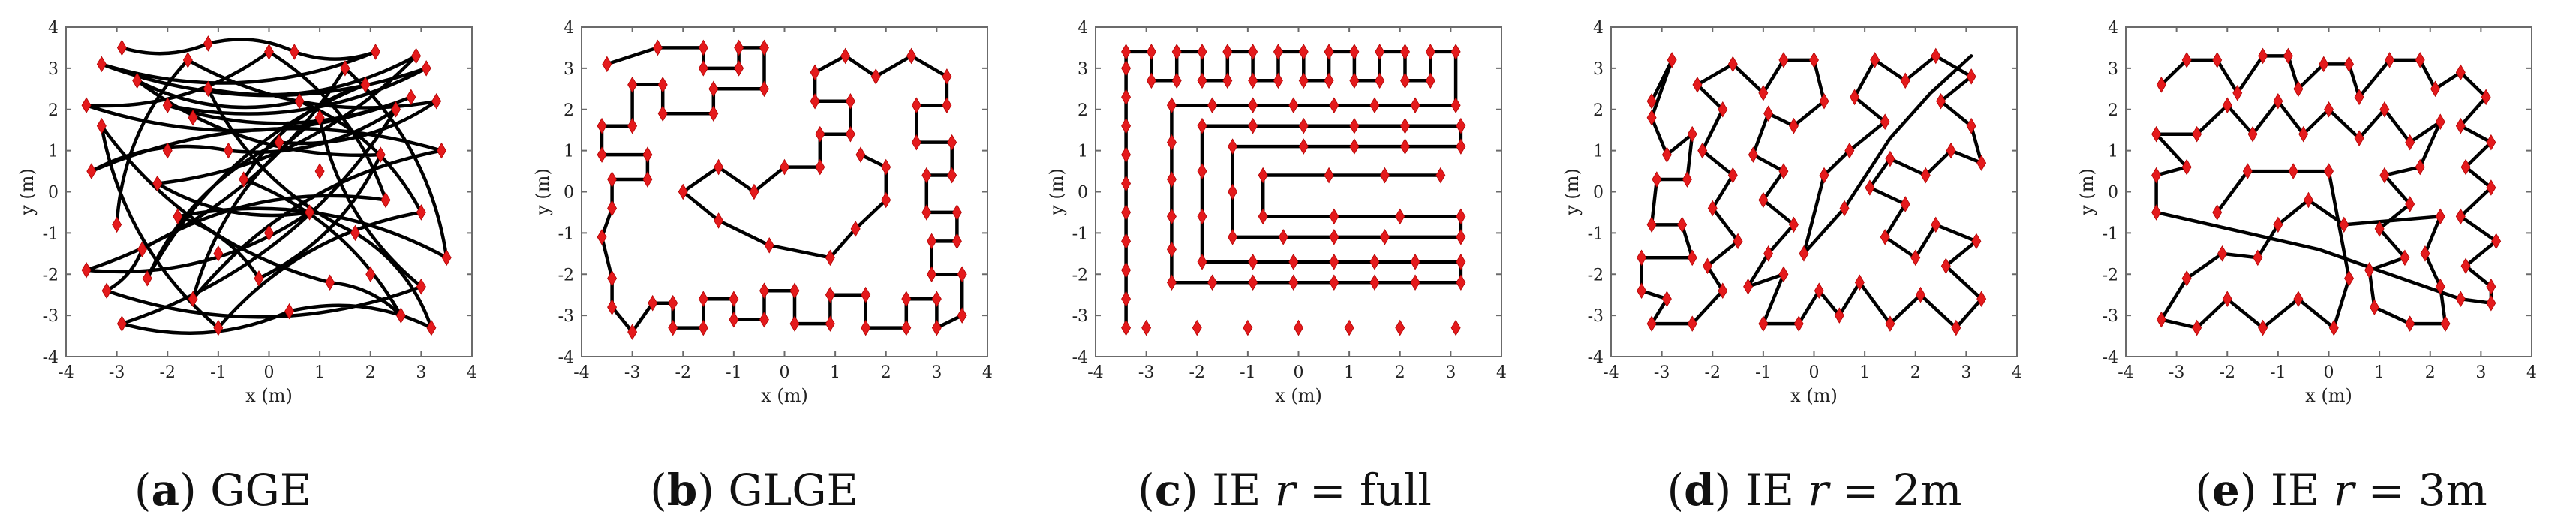 The height and width of the screenshot is (527, 2576). Describe the element at coordinates (1598, 28) in the screenshot. I see `y-tick-label: 4` at that location.